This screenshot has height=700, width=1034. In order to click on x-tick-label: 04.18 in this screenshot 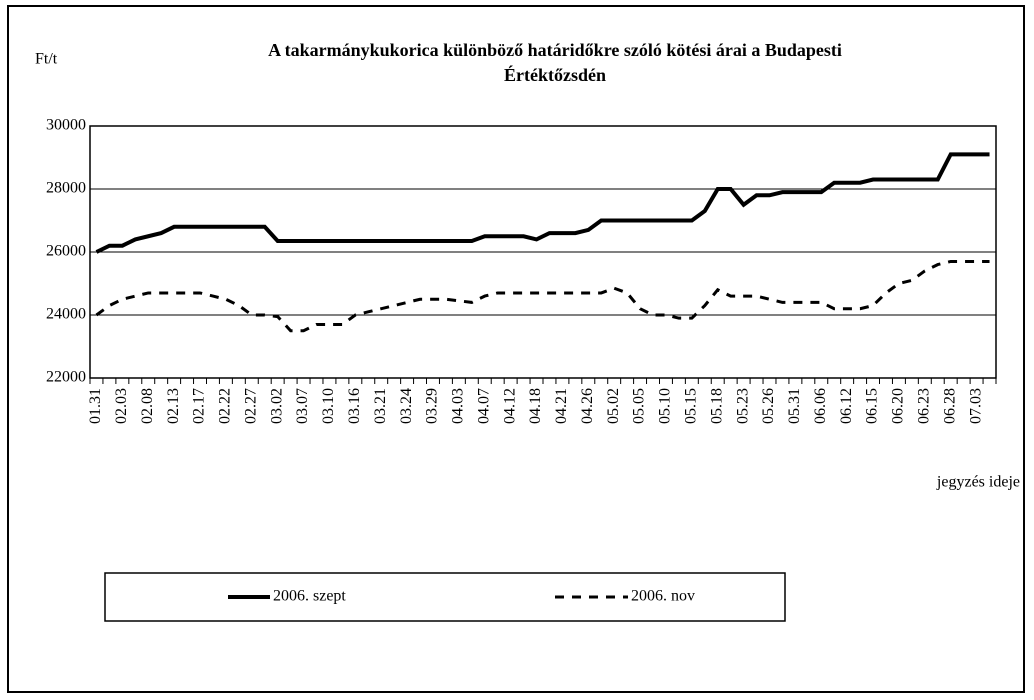, I will do `click(535, 406)`.